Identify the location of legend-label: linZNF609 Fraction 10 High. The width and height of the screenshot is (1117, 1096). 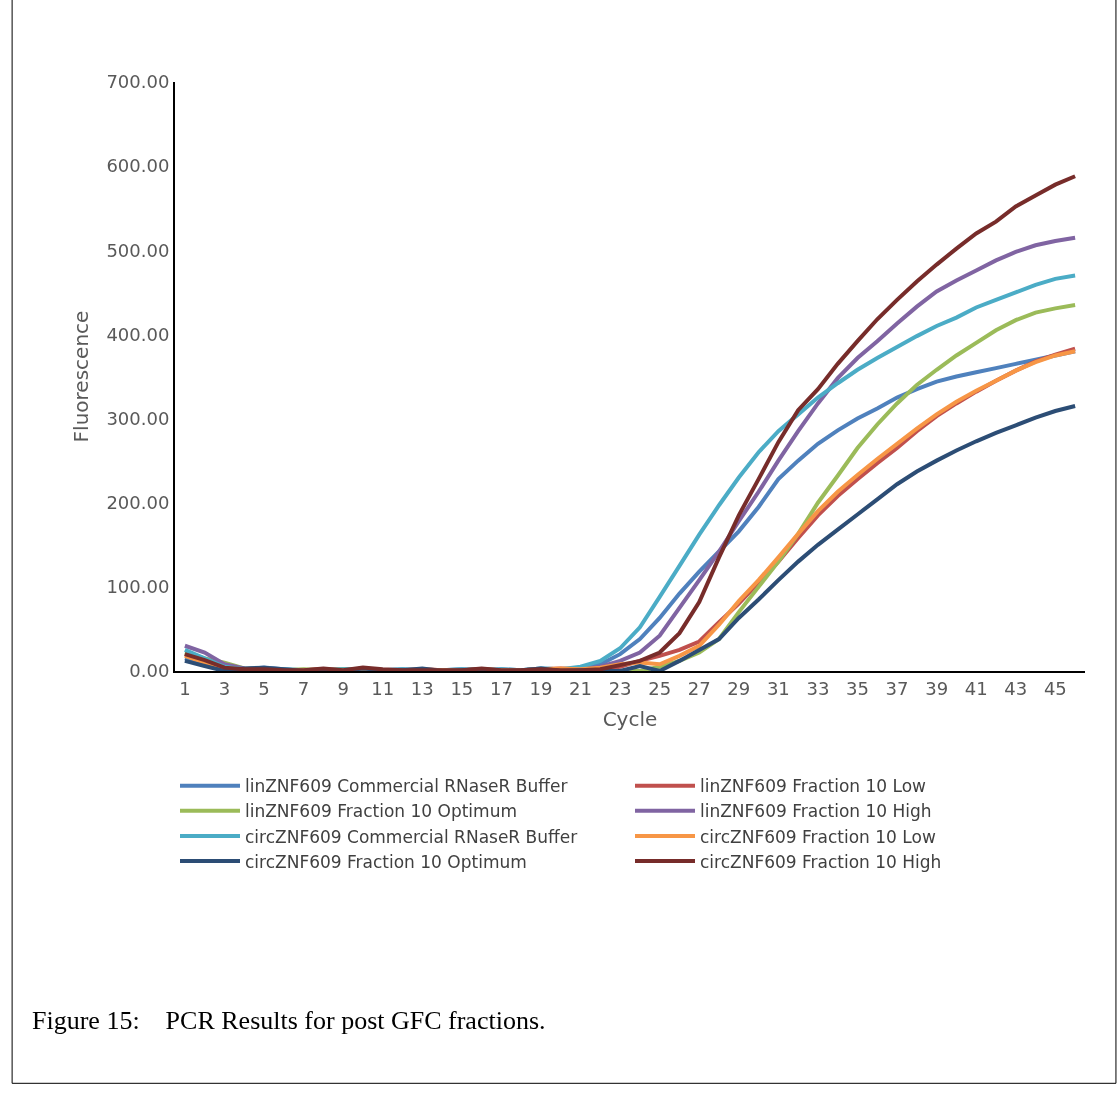
(816, 811).